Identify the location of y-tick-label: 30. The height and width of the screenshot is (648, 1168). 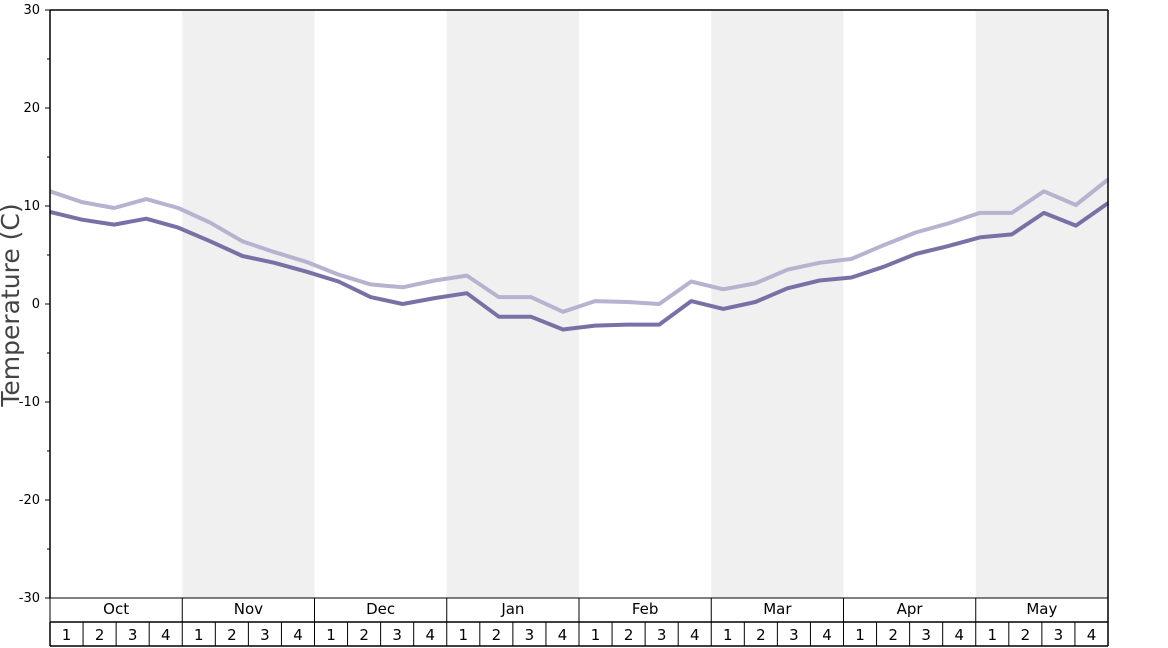
(31, 10).